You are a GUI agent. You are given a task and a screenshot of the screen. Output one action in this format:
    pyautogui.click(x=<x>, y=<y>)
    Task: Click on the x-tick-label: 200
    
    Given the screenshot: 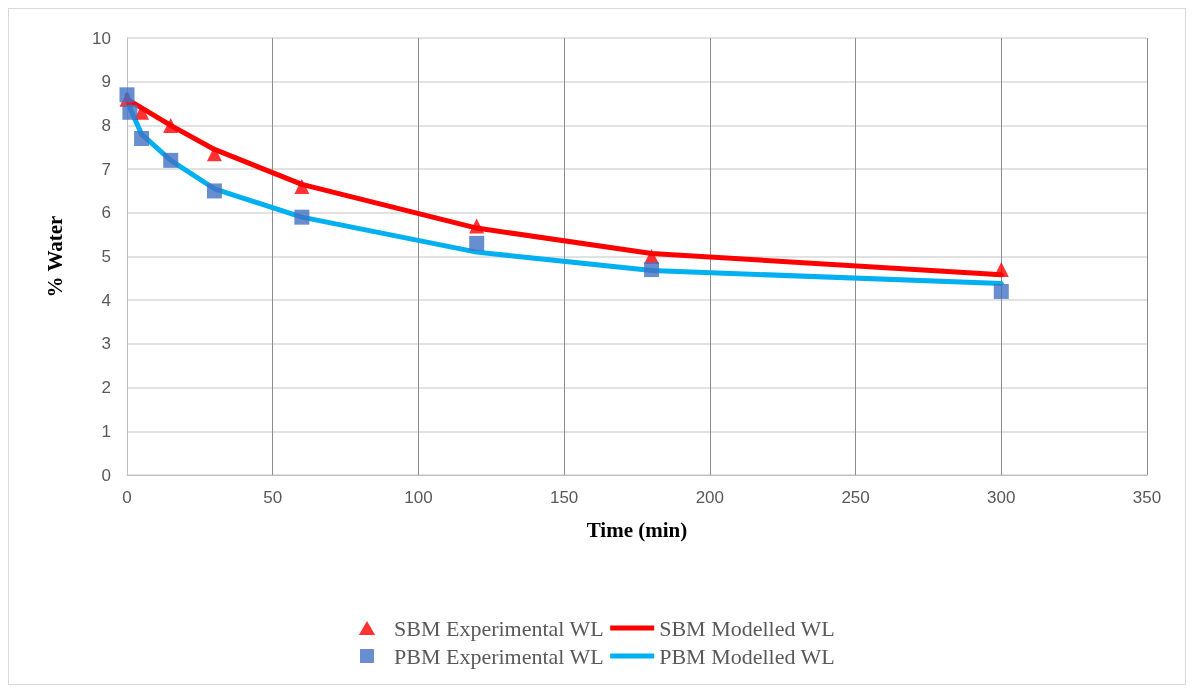 What is the action you would take?
    pyautogui.click(x=710, y=497)
    